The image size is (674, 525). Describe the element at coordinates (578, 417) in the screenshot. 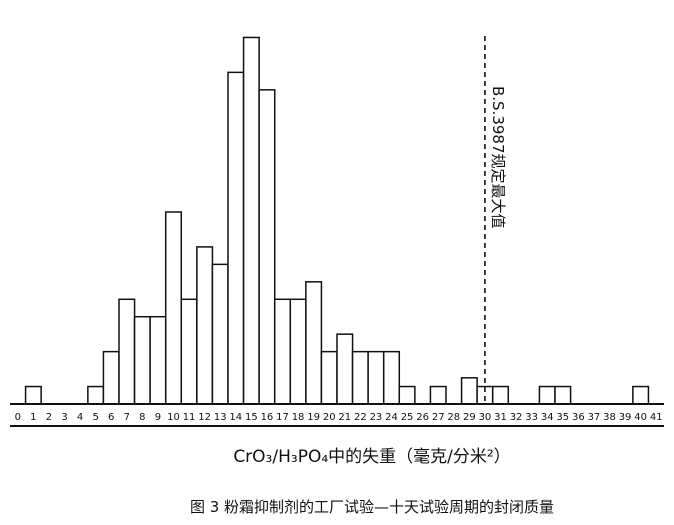

I see `x-tick-label-36: 36` at that location.